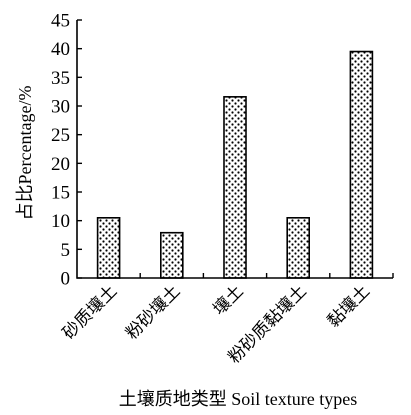  Describe the element at coordinates (60, 78) in the screenshot. I see `y-tick-label: 35` at that location.